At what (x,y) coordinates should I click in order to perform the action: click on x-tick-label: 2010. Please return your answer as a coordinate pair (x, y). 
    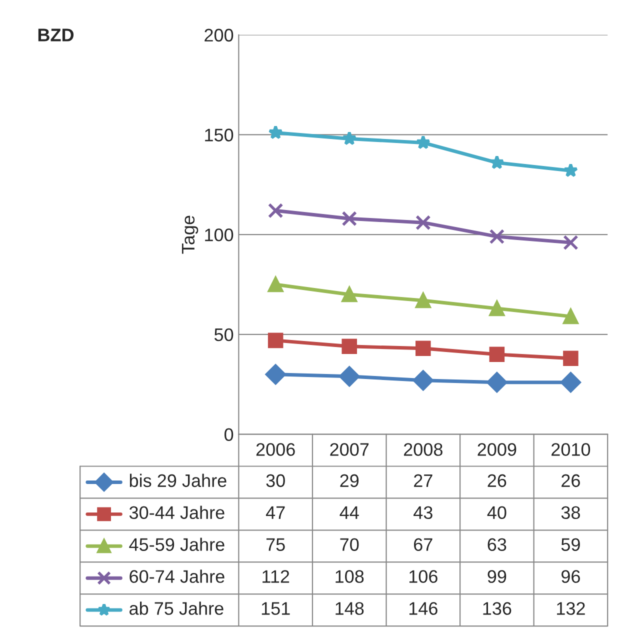
    Looking at the image, I should click on (571, 449).